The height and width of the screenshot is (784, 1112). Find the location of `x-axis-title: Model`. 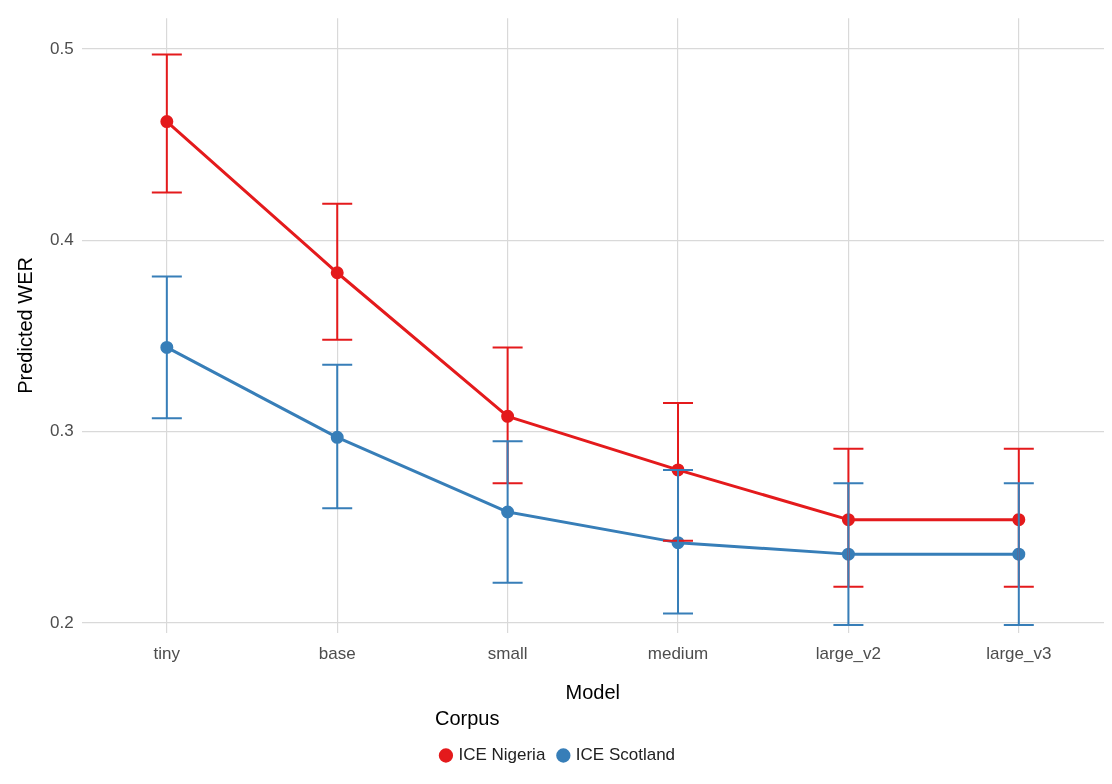

x-axis-title: Model is located at coordinates (593, 691).